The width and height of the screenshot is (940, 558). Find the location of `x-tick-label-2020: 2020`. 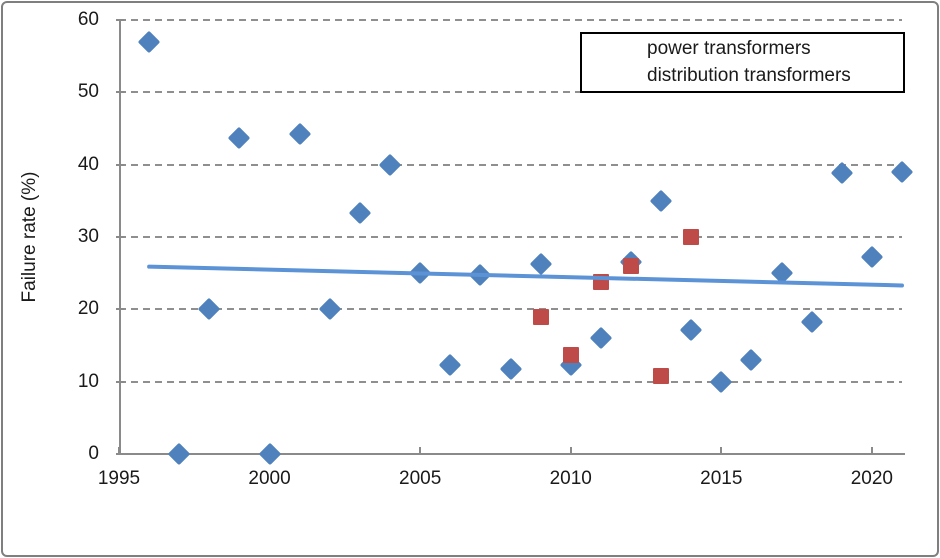

x-tick-label-2020: 2020 is located at coordinates (872, 478).